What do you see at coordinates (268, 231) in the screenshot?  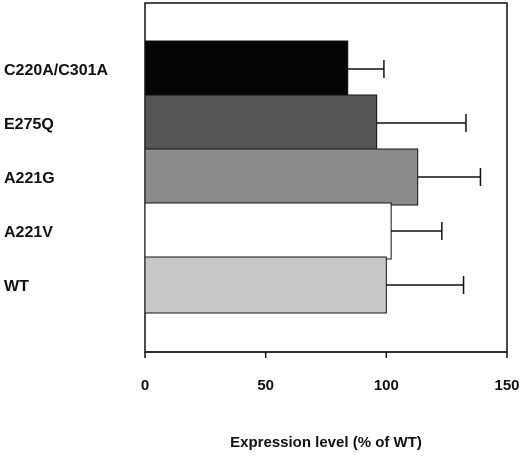 I see `bar-a221v` at bounding box center [268, 231].